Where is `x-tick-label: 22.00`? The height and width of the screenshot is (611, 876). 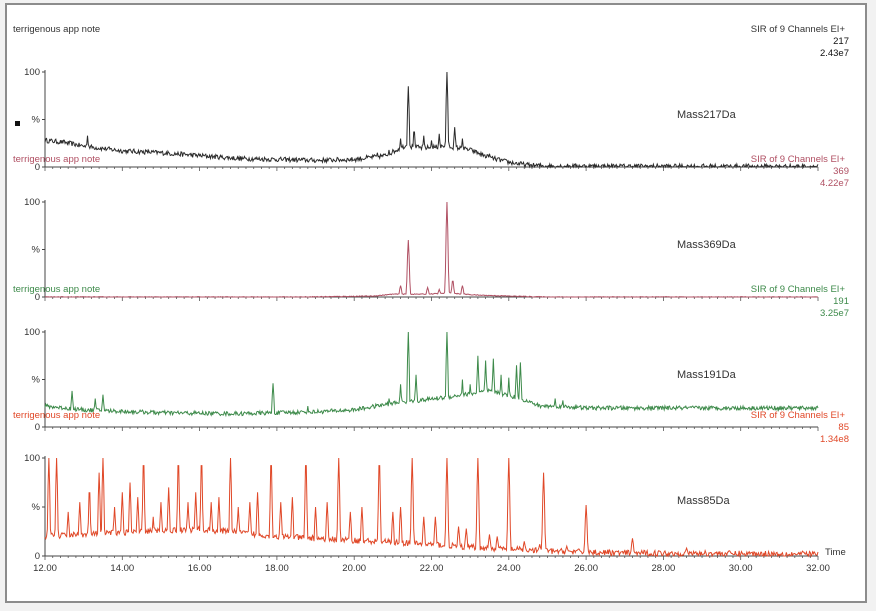
x-tick-label: 22.00 is located at coordinates (432, 568).